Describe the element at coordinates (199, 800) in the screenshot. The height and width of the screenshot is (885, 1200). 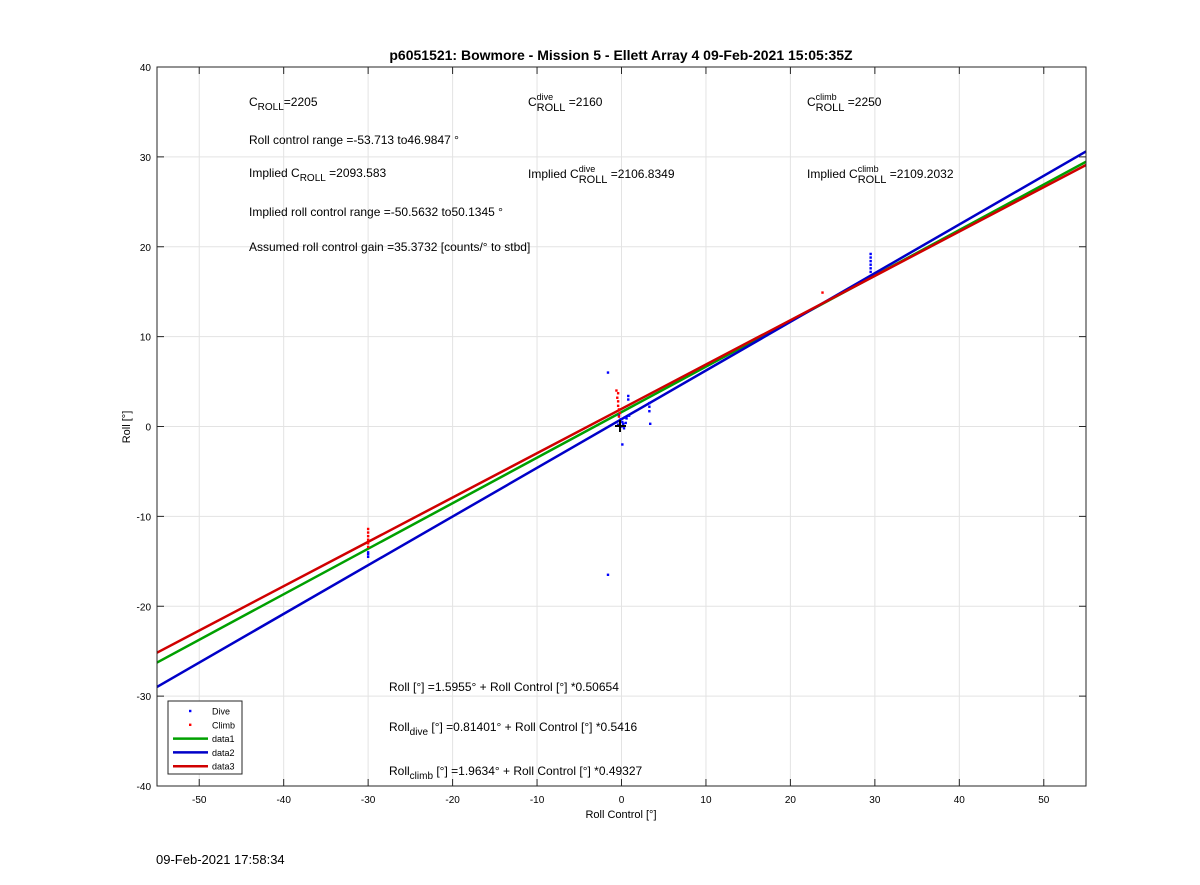
I see `x-tick-label: -50` at that location.